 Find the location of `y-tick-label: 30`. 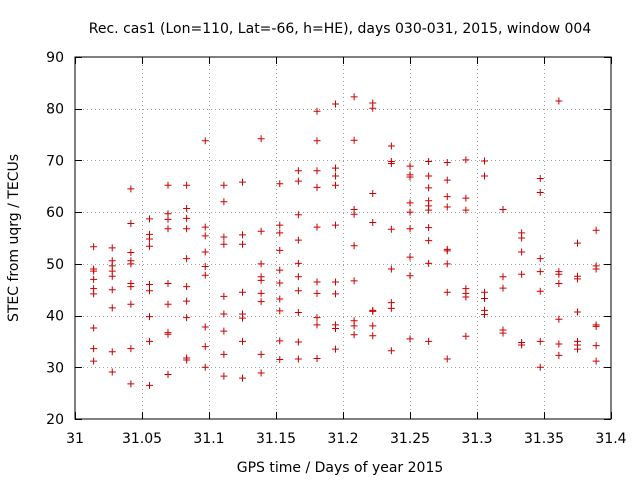

y-tick-label: 30 is located at coordinates (55, 368).